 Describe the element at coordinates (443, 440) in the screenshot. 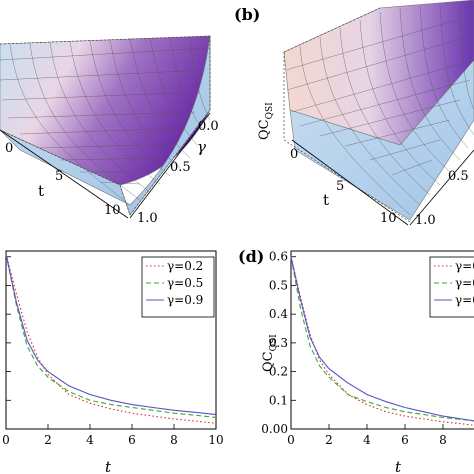

I see `panel-d-xtick-label: 8` at that location.